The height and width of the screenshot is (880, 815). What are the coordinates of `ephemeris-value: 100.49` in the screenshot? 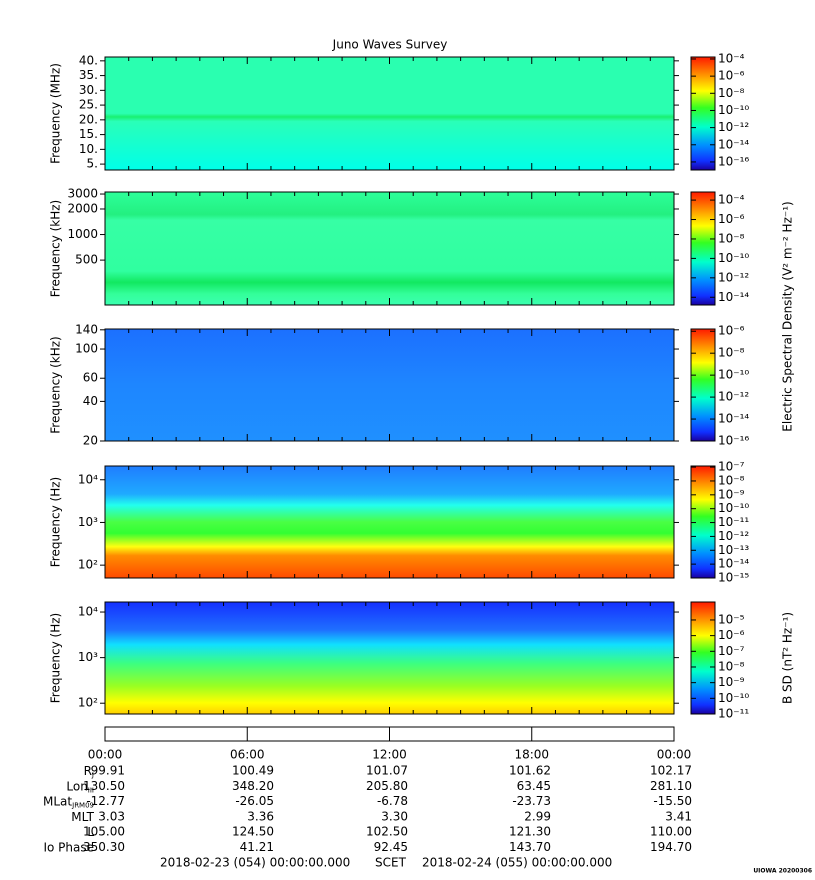 It's located at (253, 771).